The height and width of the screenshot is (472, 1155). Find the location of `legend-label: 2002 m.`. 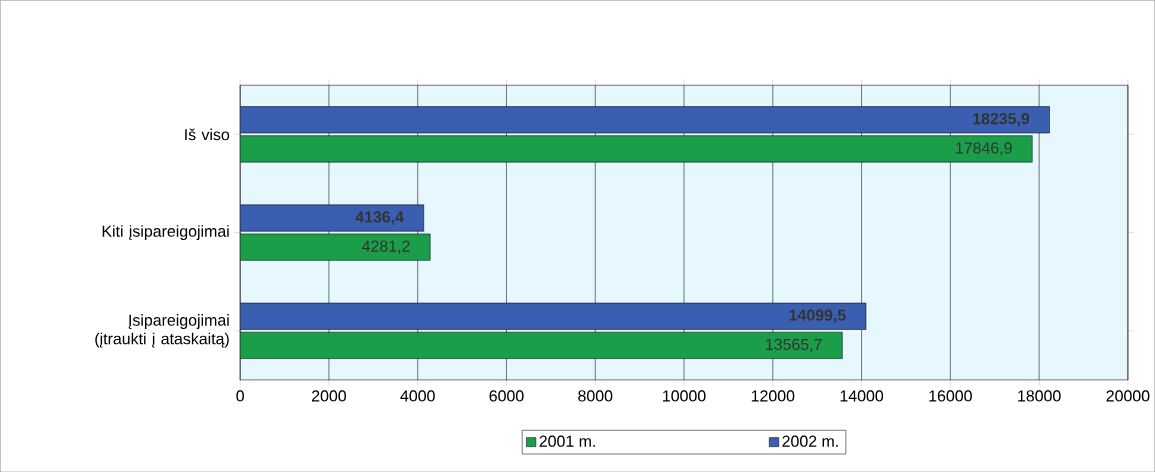

legend-label: 2002 m. is located at coordinates (810, 441).